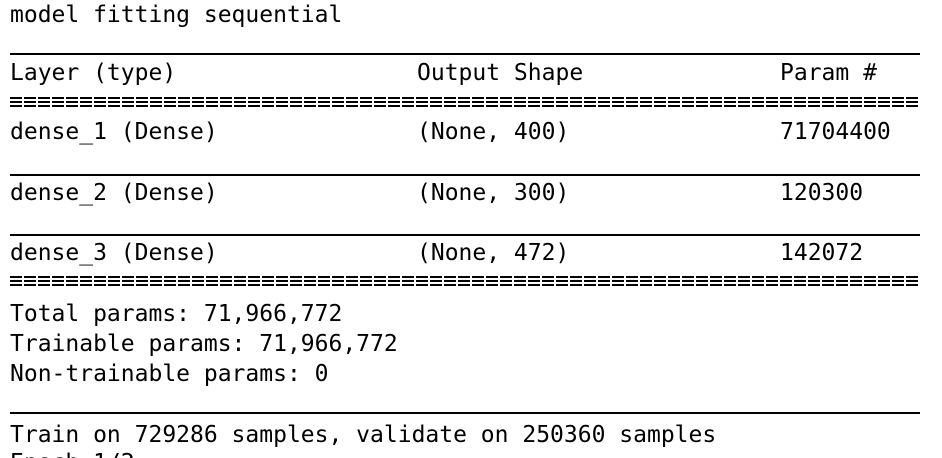 The image size is (942, 458). I want to click on total-params: Total params: 71,966,772, so click(176, 314).